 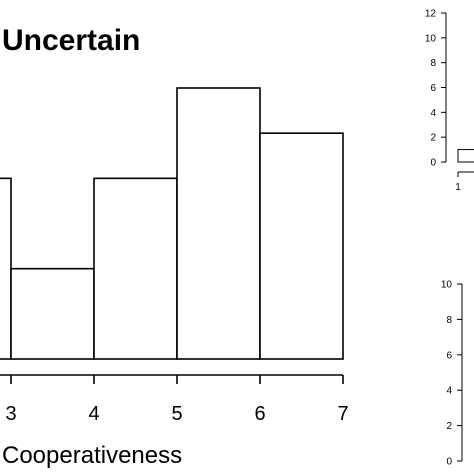 I want to click on br-y-tick-label-6: 6, so click(x=449, y=355).